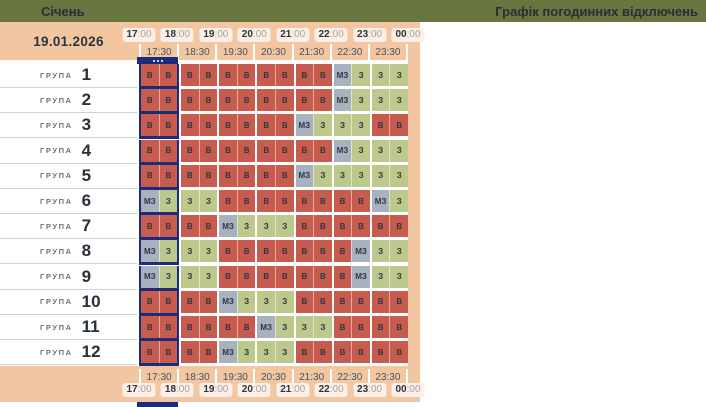  Describe the element at coordinates (293, 35) in the screenshot. I see `hour-pill: 21:00` at that location.